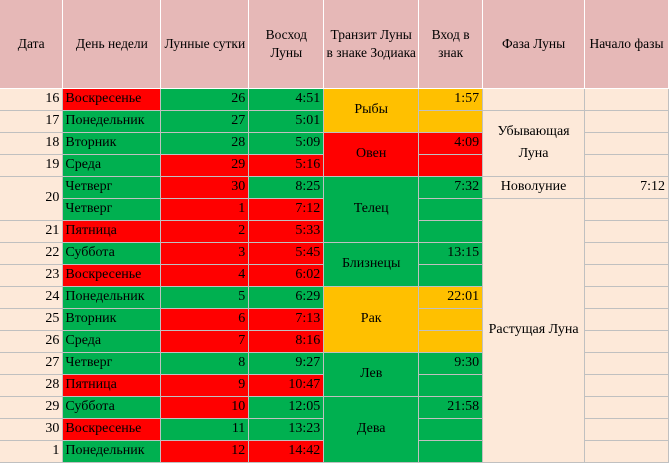  Describe the element at coordinates (534, 99) in the screenshot. I see `phase-cell-empty` at that location.